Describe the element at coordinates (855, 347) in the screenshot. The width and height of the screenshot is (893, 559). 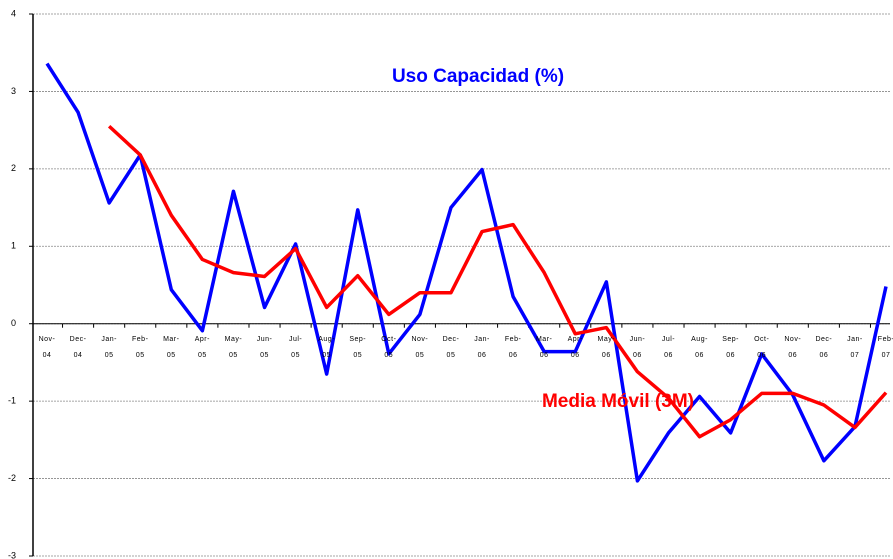
I see `x-tick-label: Jan- 07` at that location.